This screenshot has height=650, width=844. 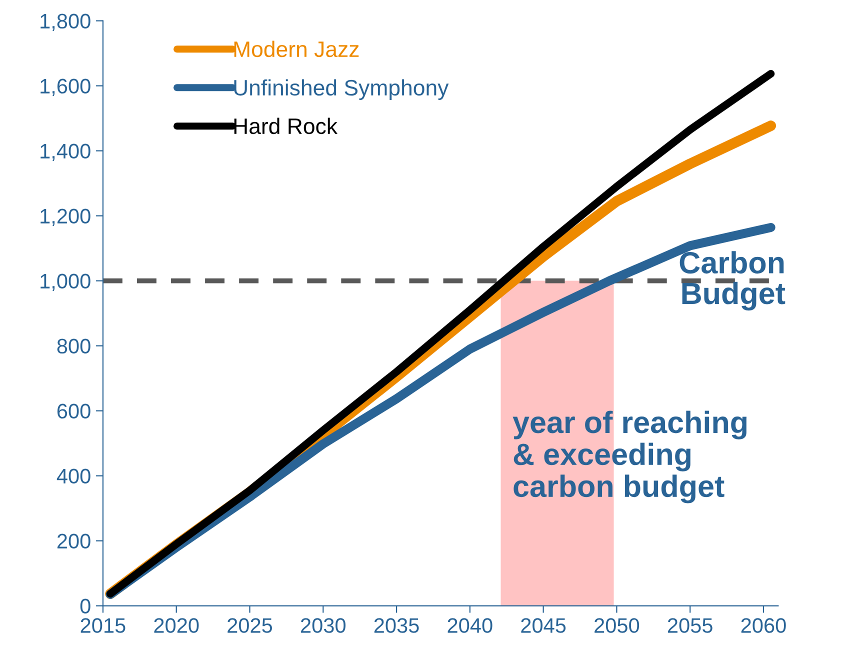 I want to click on x-tick-label: 2055, so click(x=690, y=625).